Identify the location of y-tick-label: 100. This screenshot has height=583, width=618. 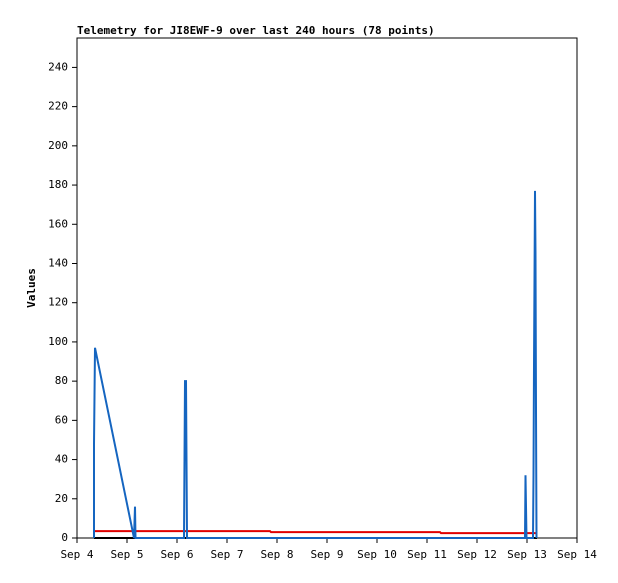
(58, 341).